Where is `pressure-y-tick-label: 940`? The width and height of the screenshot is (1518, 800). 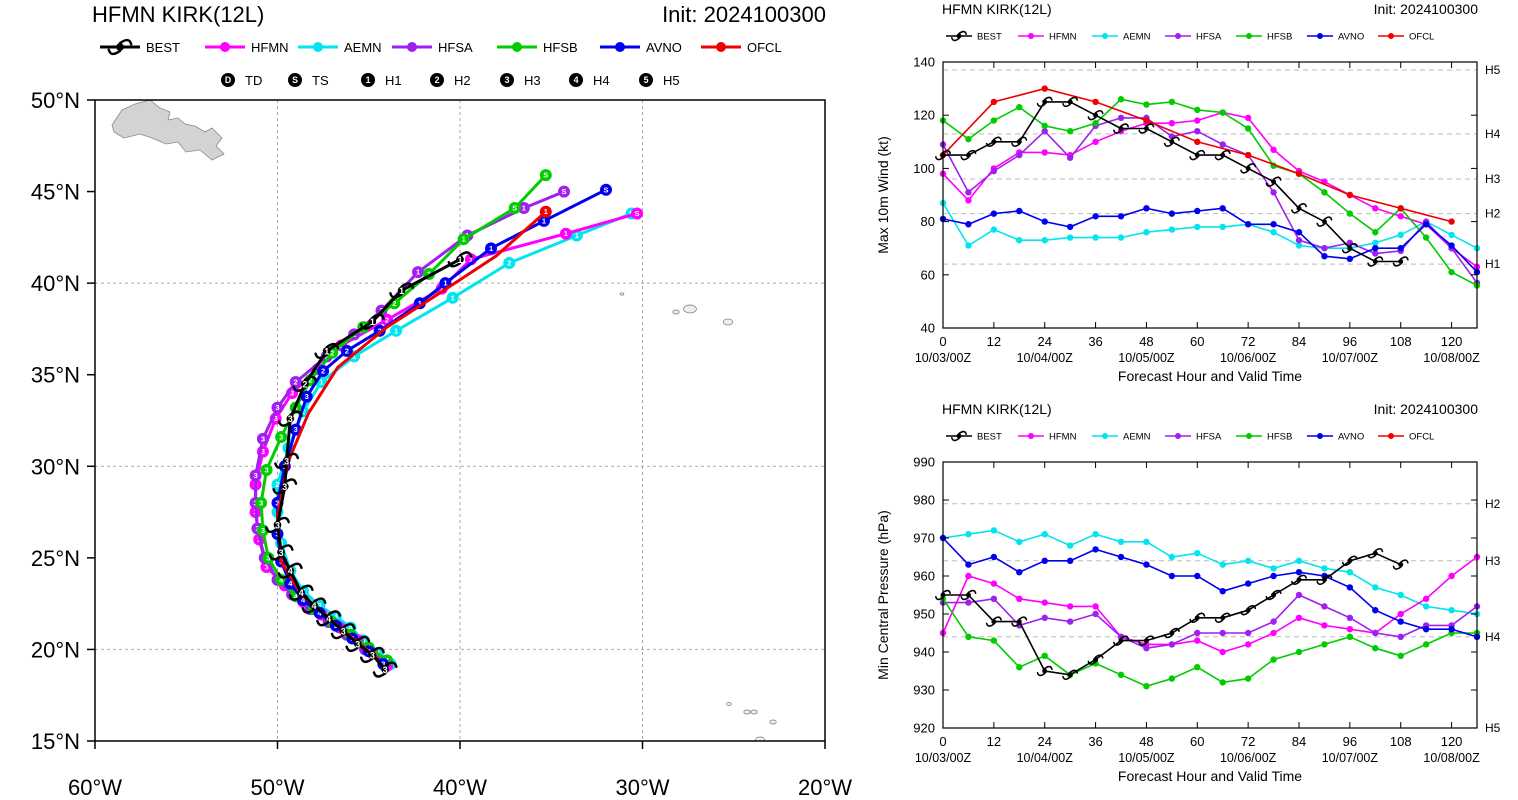 pressure-y-tick-label: 940 is located at coordinates (924, 652).